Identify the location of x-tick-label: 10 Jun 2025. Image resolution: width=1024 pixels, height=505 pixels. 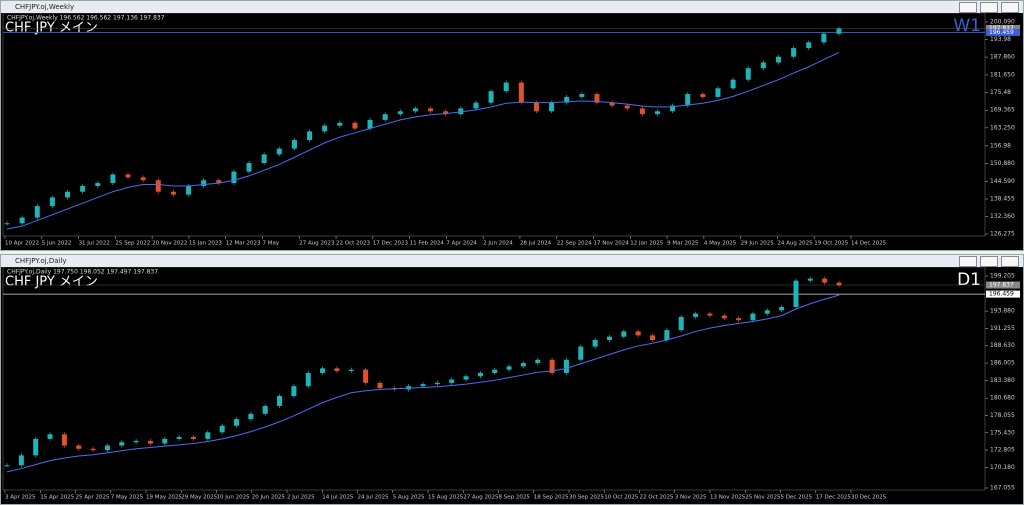
(234, 498).